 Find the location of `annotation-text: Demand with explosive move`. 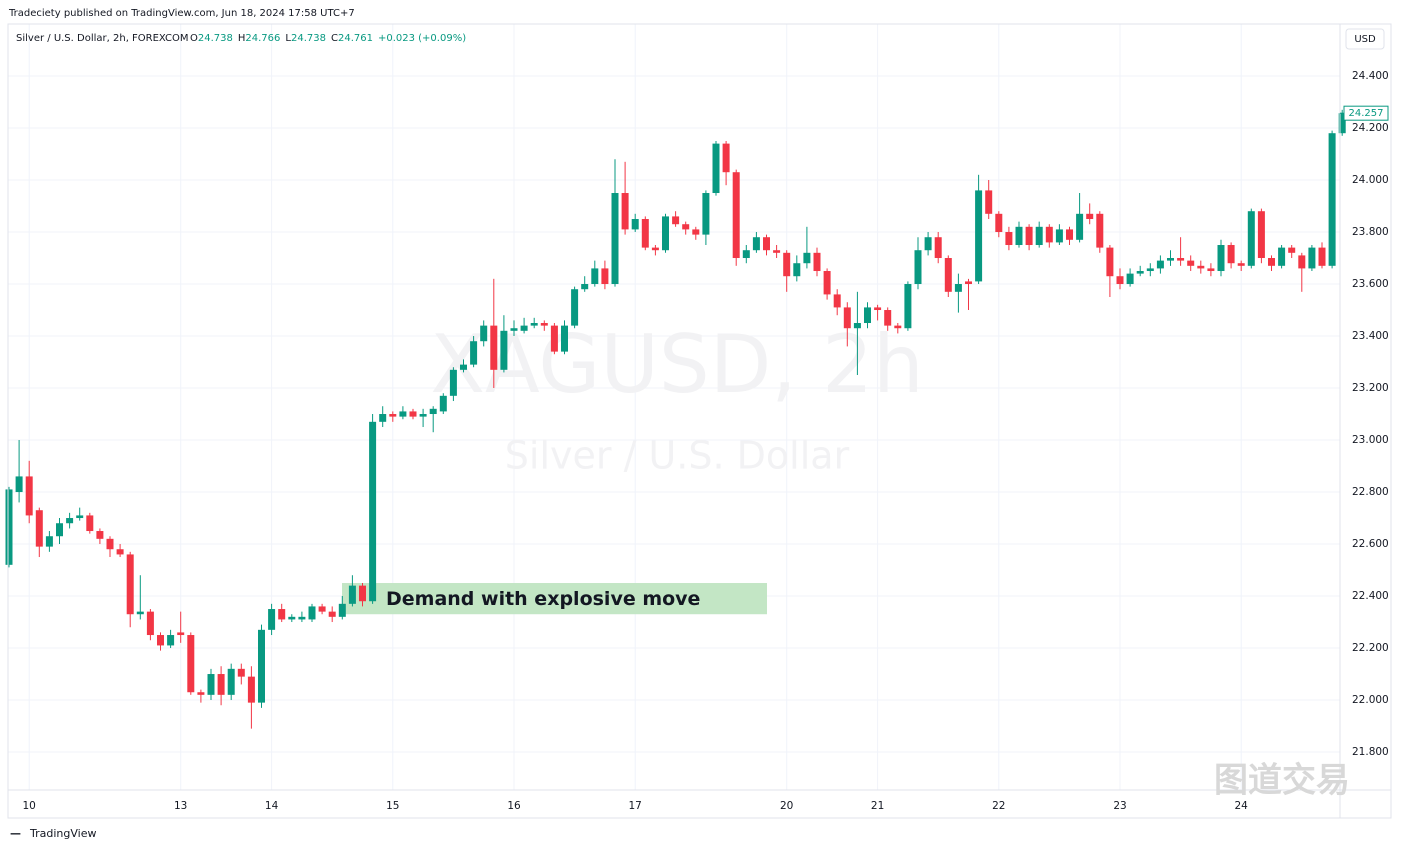

annotation-text: Demand with explosive move is located at coordinates (543, 599).